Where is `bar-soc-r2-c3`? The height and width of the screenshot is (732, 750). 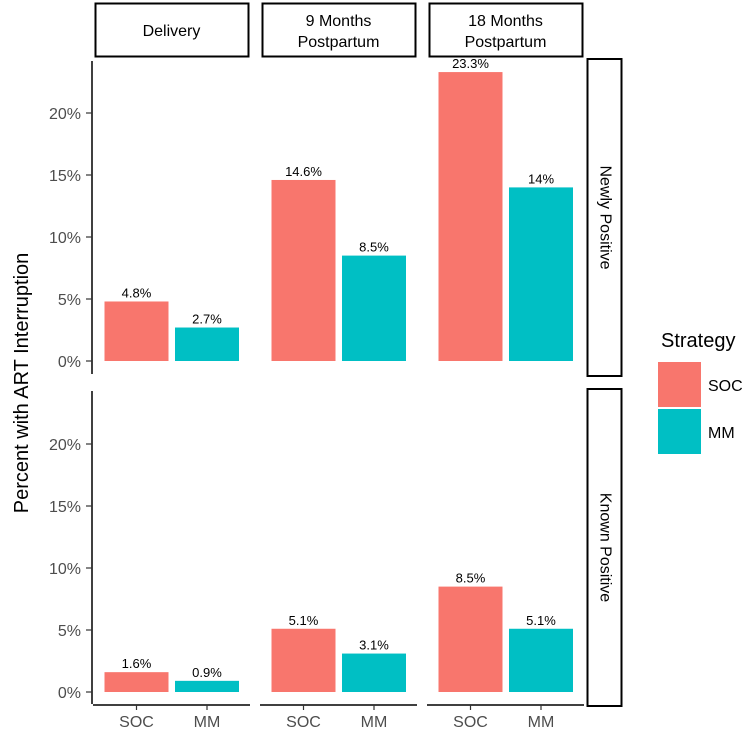 bar-soc-r2-c3 is located at coordinates (470, 639).